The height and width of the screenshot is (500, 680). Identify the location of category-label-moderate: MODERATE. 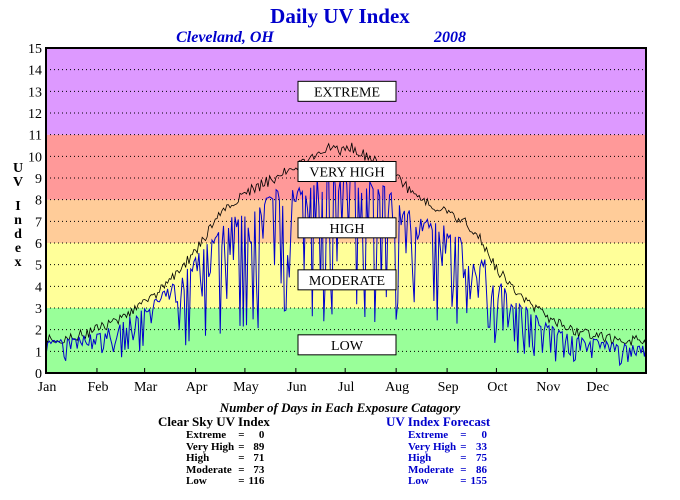
(347, 280).